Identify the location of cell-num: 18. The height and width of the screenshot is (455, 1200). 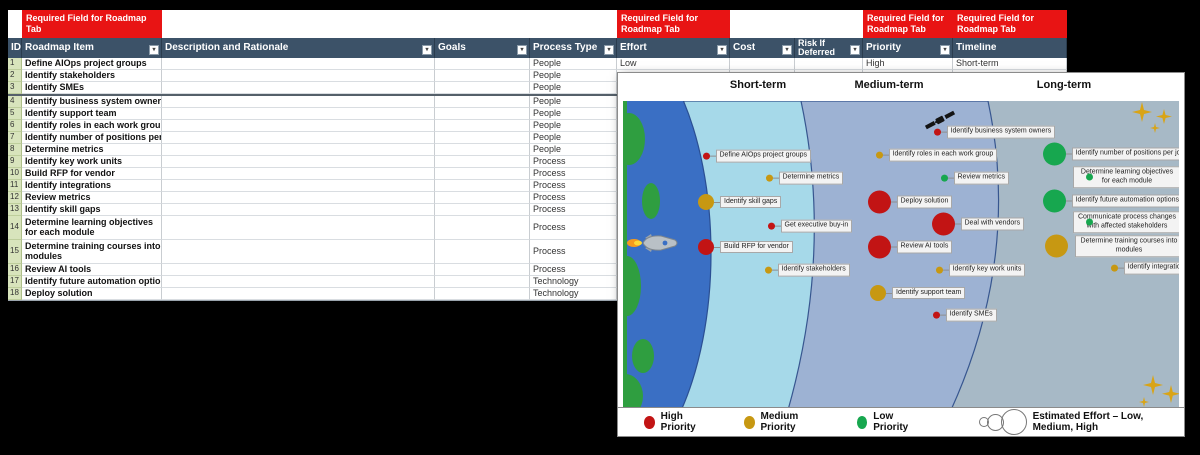
(15, 294).